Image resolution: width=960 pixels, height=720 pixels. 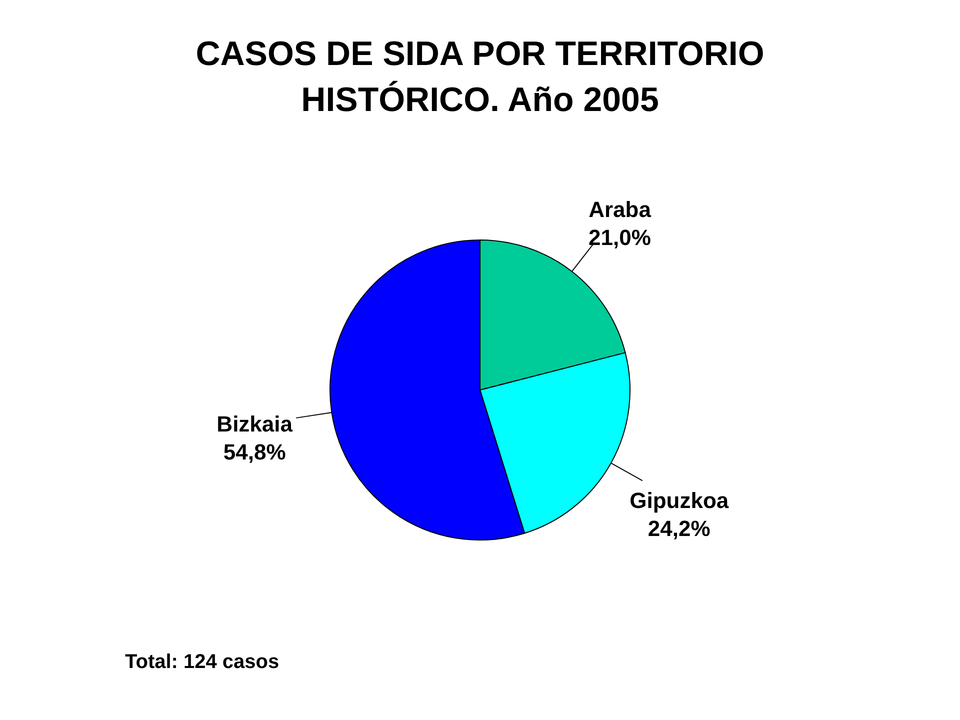 What do you see at coordinates (620, 209) in the screenshot?
I see `slice-label: Araba` at bounding box center [620, 209].